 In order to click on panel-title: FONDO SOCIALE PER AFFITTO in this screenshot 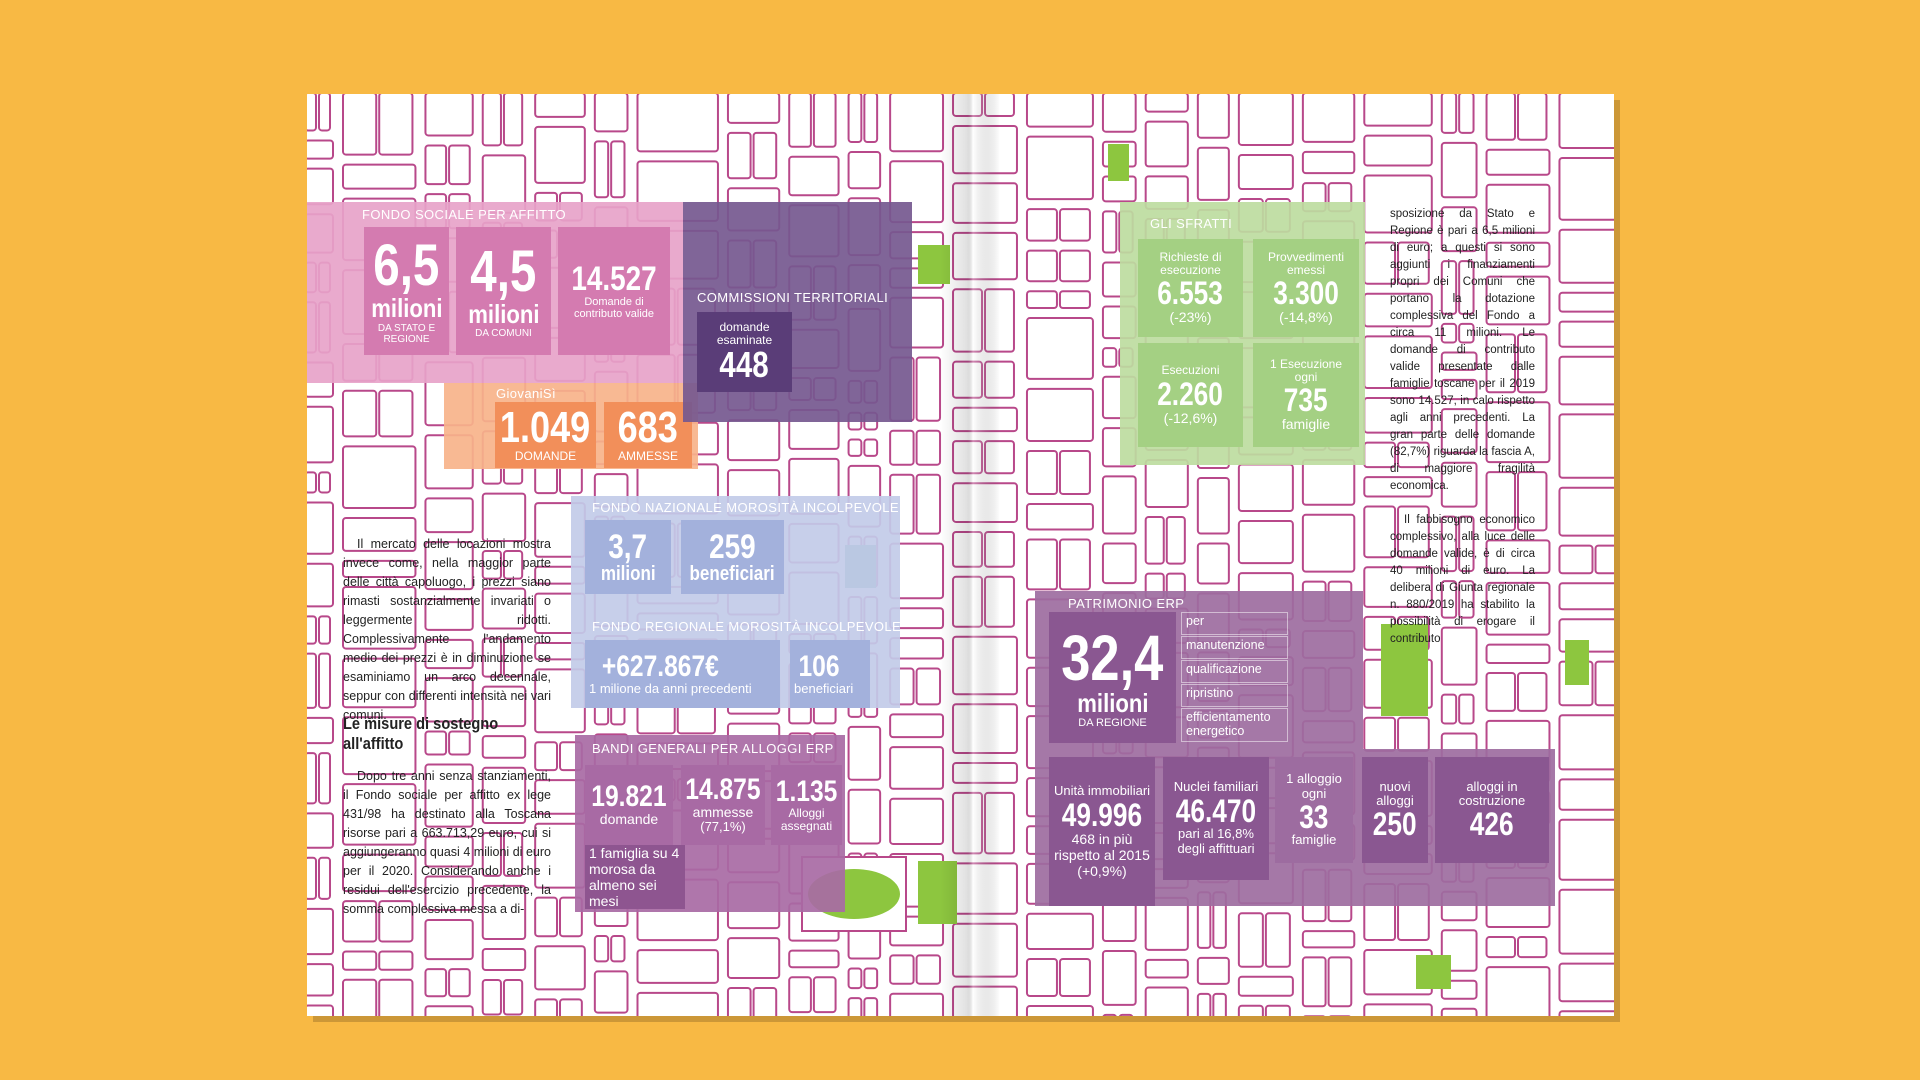, I will do `click(464, 214)`.